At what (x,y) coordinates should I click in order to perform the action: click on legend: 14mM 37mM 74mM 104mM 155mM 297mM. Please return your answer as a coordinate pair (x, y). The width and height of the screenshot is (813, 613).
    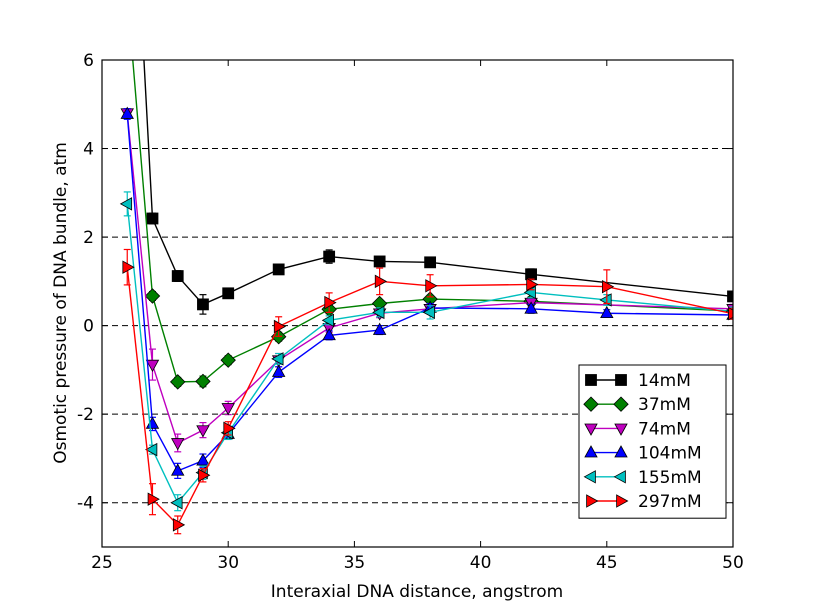
    Looking at the image, I should click on (652, 441).